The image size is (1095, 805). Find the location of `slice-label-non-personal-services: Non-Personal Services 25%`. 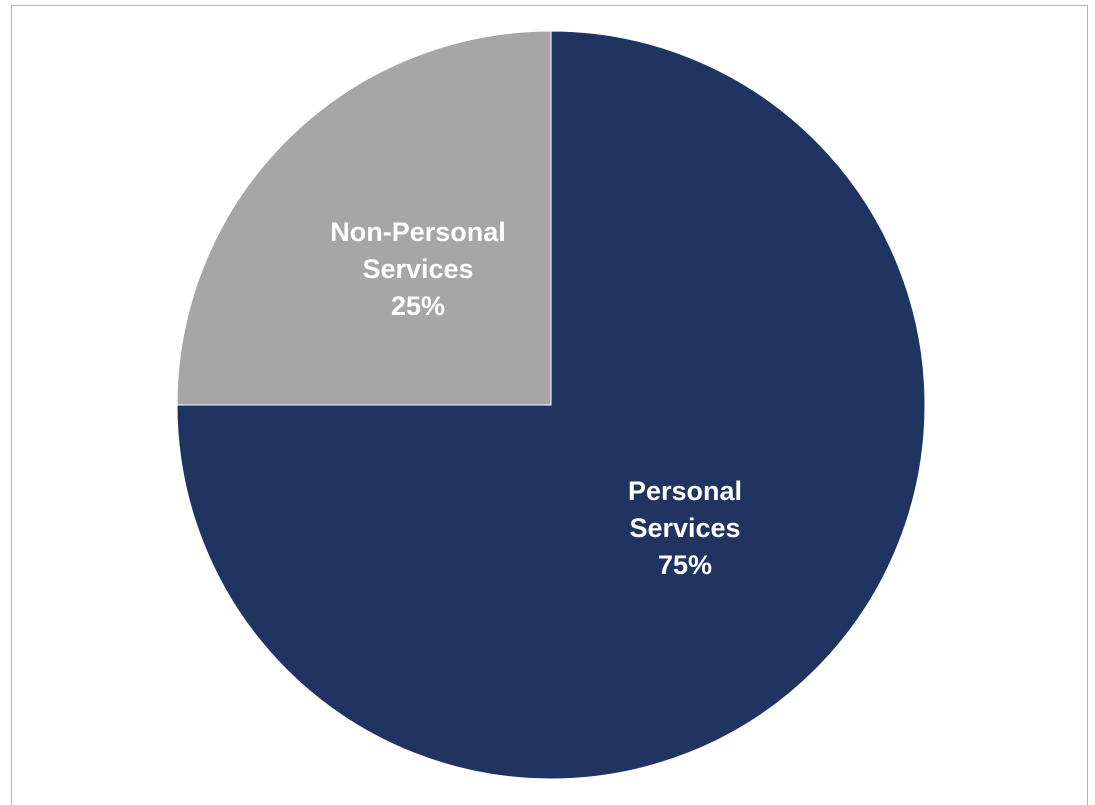

slice-label-non-personal-services: Non-Personal Services 25% is located at coordinates (418, 269).